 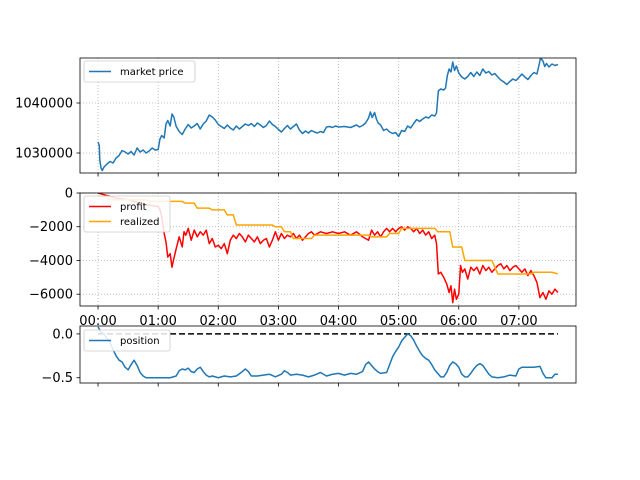 What do you see at coordinates (69, 194) in the screenshot?
I see `y-tick-label: 0` at bounding box center [69, 194].